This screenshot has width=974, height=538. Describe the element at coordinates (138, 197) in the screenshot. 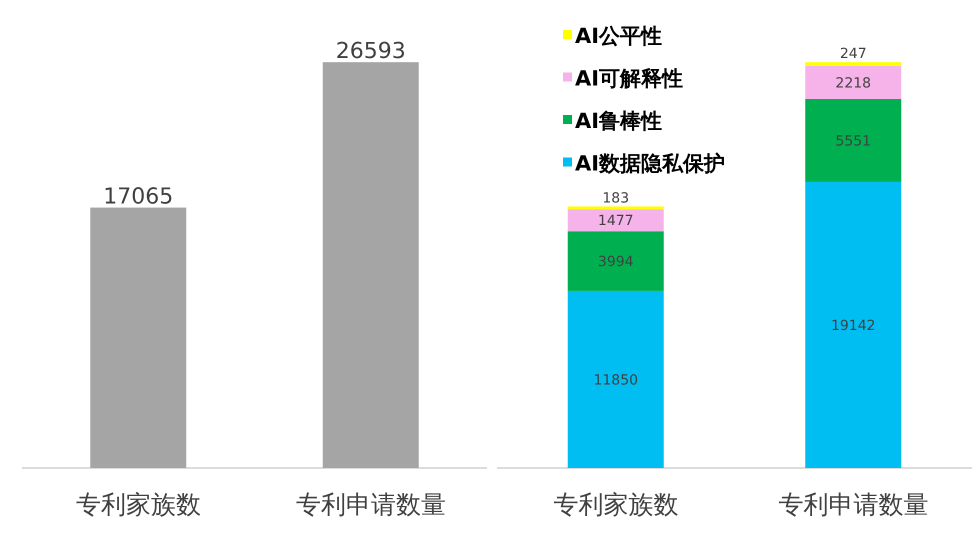

I see `data-label: 17065` at that location.